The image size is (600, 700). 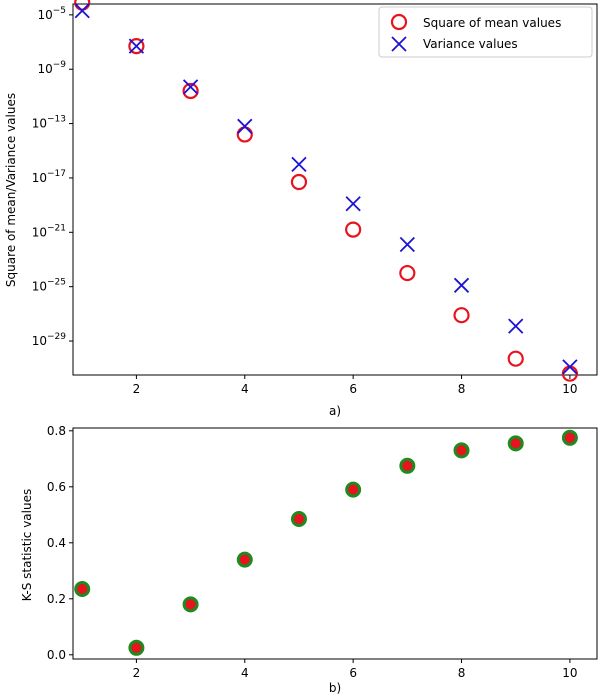 I want to click on y-tick-label: 10⁻²⁹, so click(x=49, y=340).